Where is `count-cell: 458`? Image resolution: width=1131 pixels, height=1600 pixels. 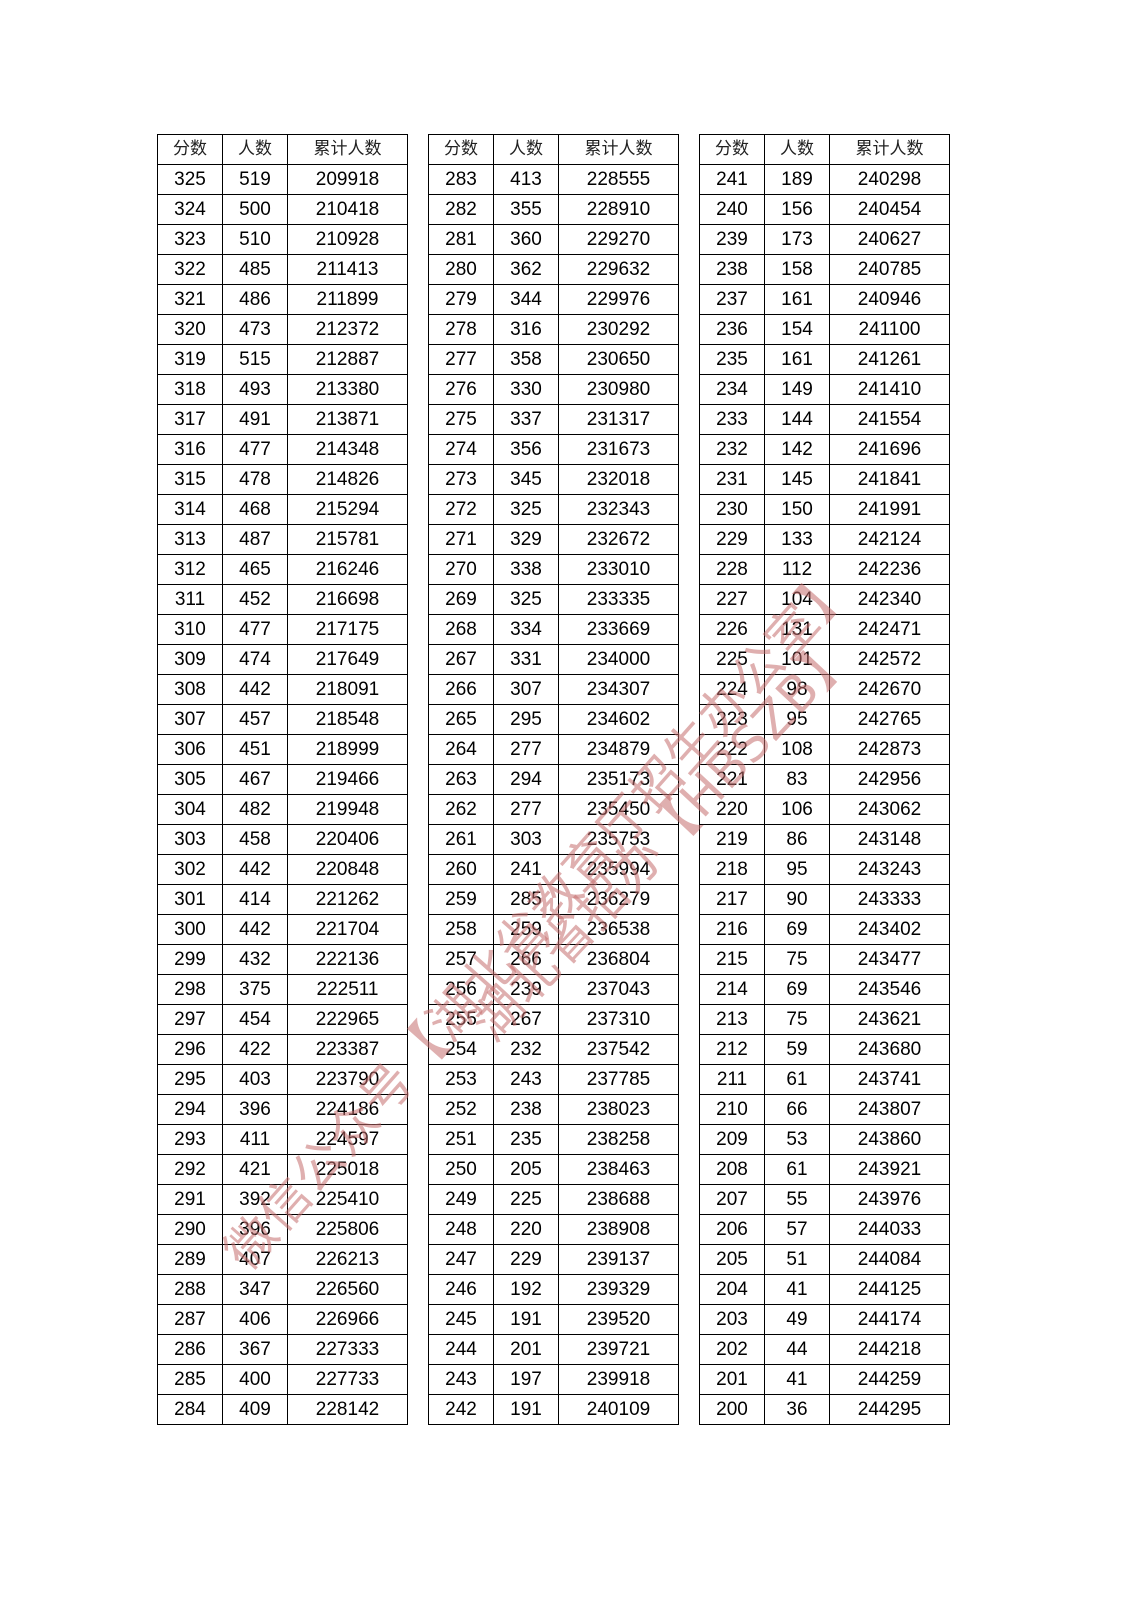 count-cell: 458 is located at coordinates (255, 839).